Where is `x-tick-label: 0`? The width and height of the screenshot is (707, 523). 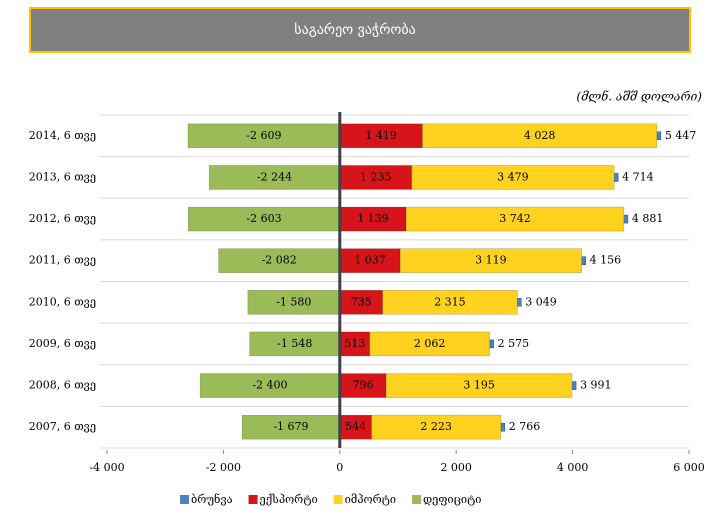 x-tick-label: 0 is located at coordinates (339, 467).